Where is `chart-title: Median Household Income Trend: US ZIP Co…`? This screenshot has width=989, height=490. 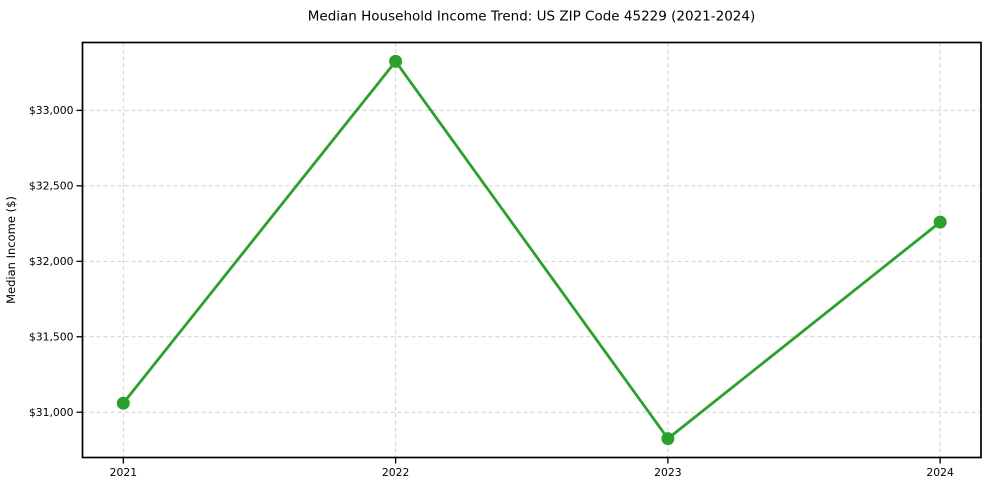
chart-title: Median Household Income Trend: US ZIP Co… is located at coordinates (532, 17).